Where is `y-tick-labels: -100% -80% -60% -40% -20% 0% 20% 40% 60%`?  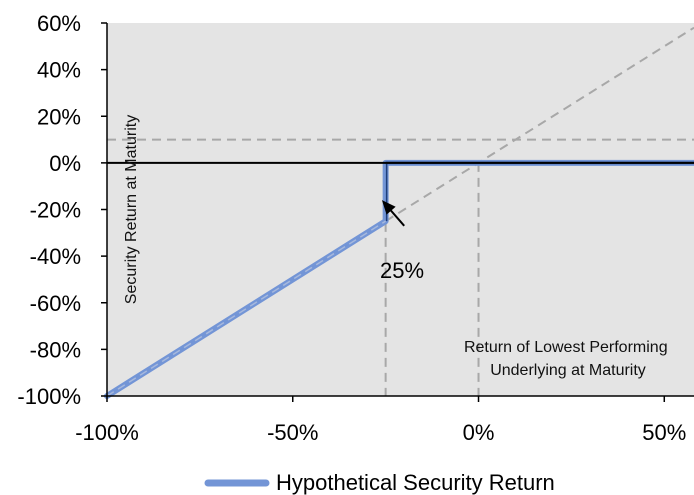
y-tick-labels: -100% -80% -60% -40% -20% 0% 20% 40% 60% is located at coordinates (49, 210).